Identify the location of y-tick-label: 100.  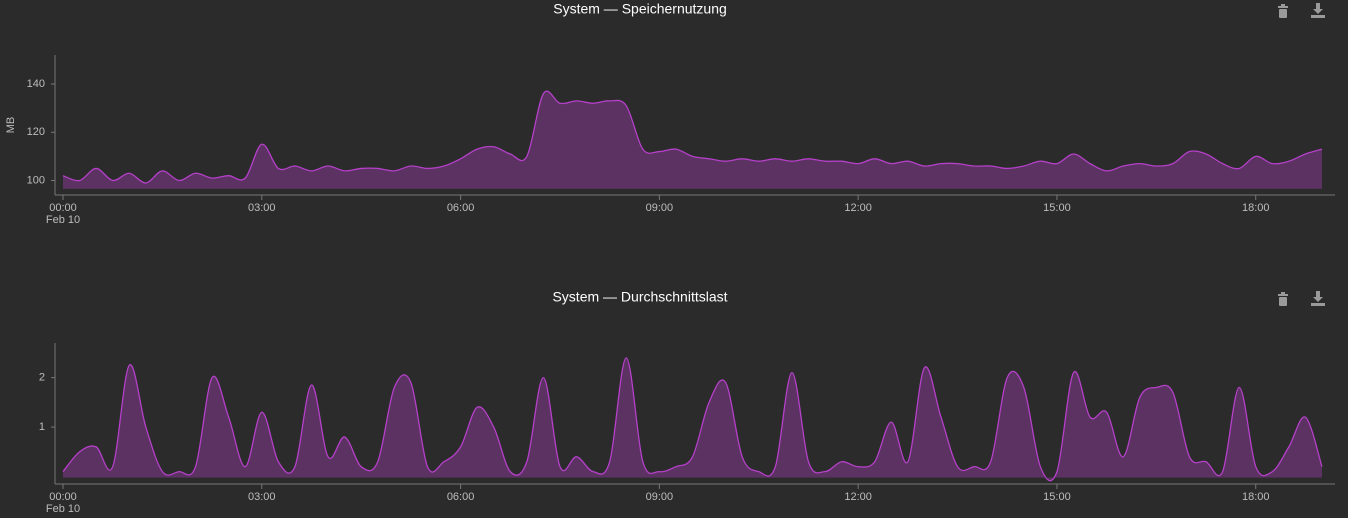
(36, 180).